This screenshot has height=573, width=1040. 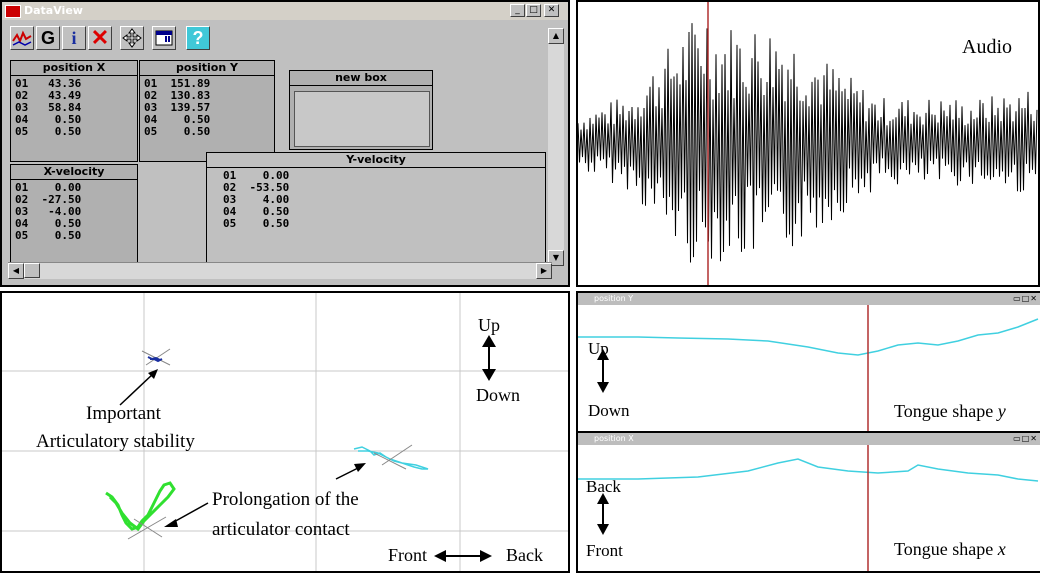 What do you see at coordinates (177, 95) in the screenshot?
I see `row: 02 130.83` at bounding box center [177, 95].